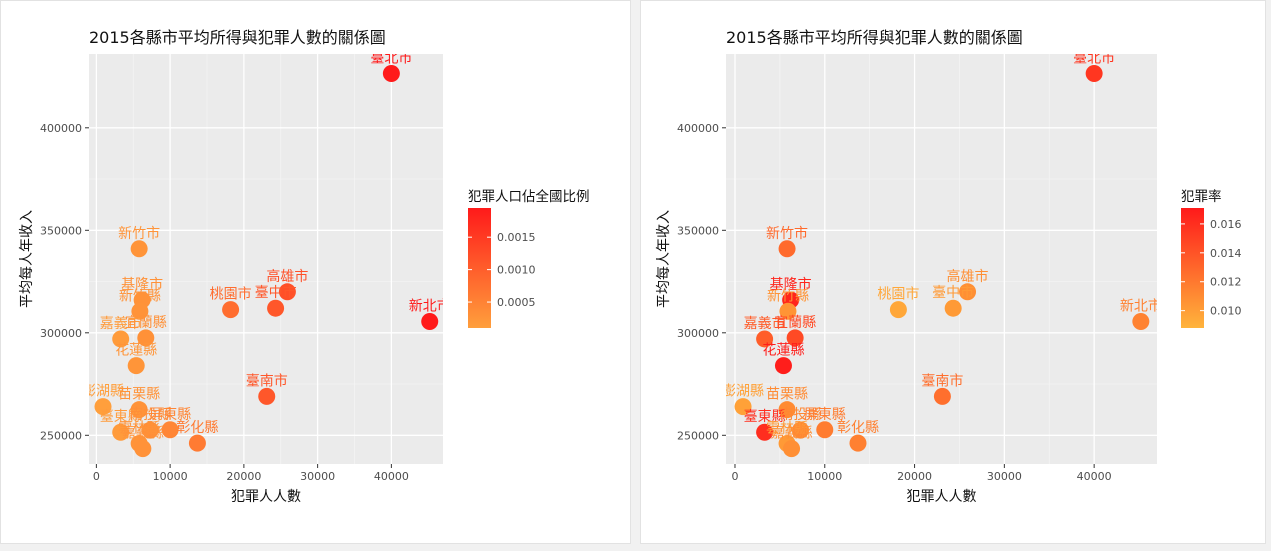 Image resolution: width=1271 pixels, height=551 pixels. Describe the element at coordinates (1094, 57) in the screenshot. I see `point-label: 臺北市` at that location.